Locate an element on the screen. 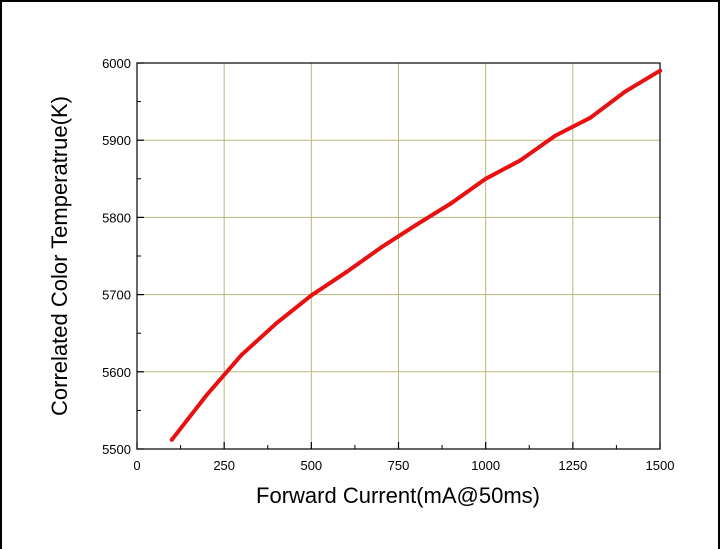 Image resolution: width=720 pixels, height=549 pixels. x-tick-label: 0 is located at coordinates (136, 465).